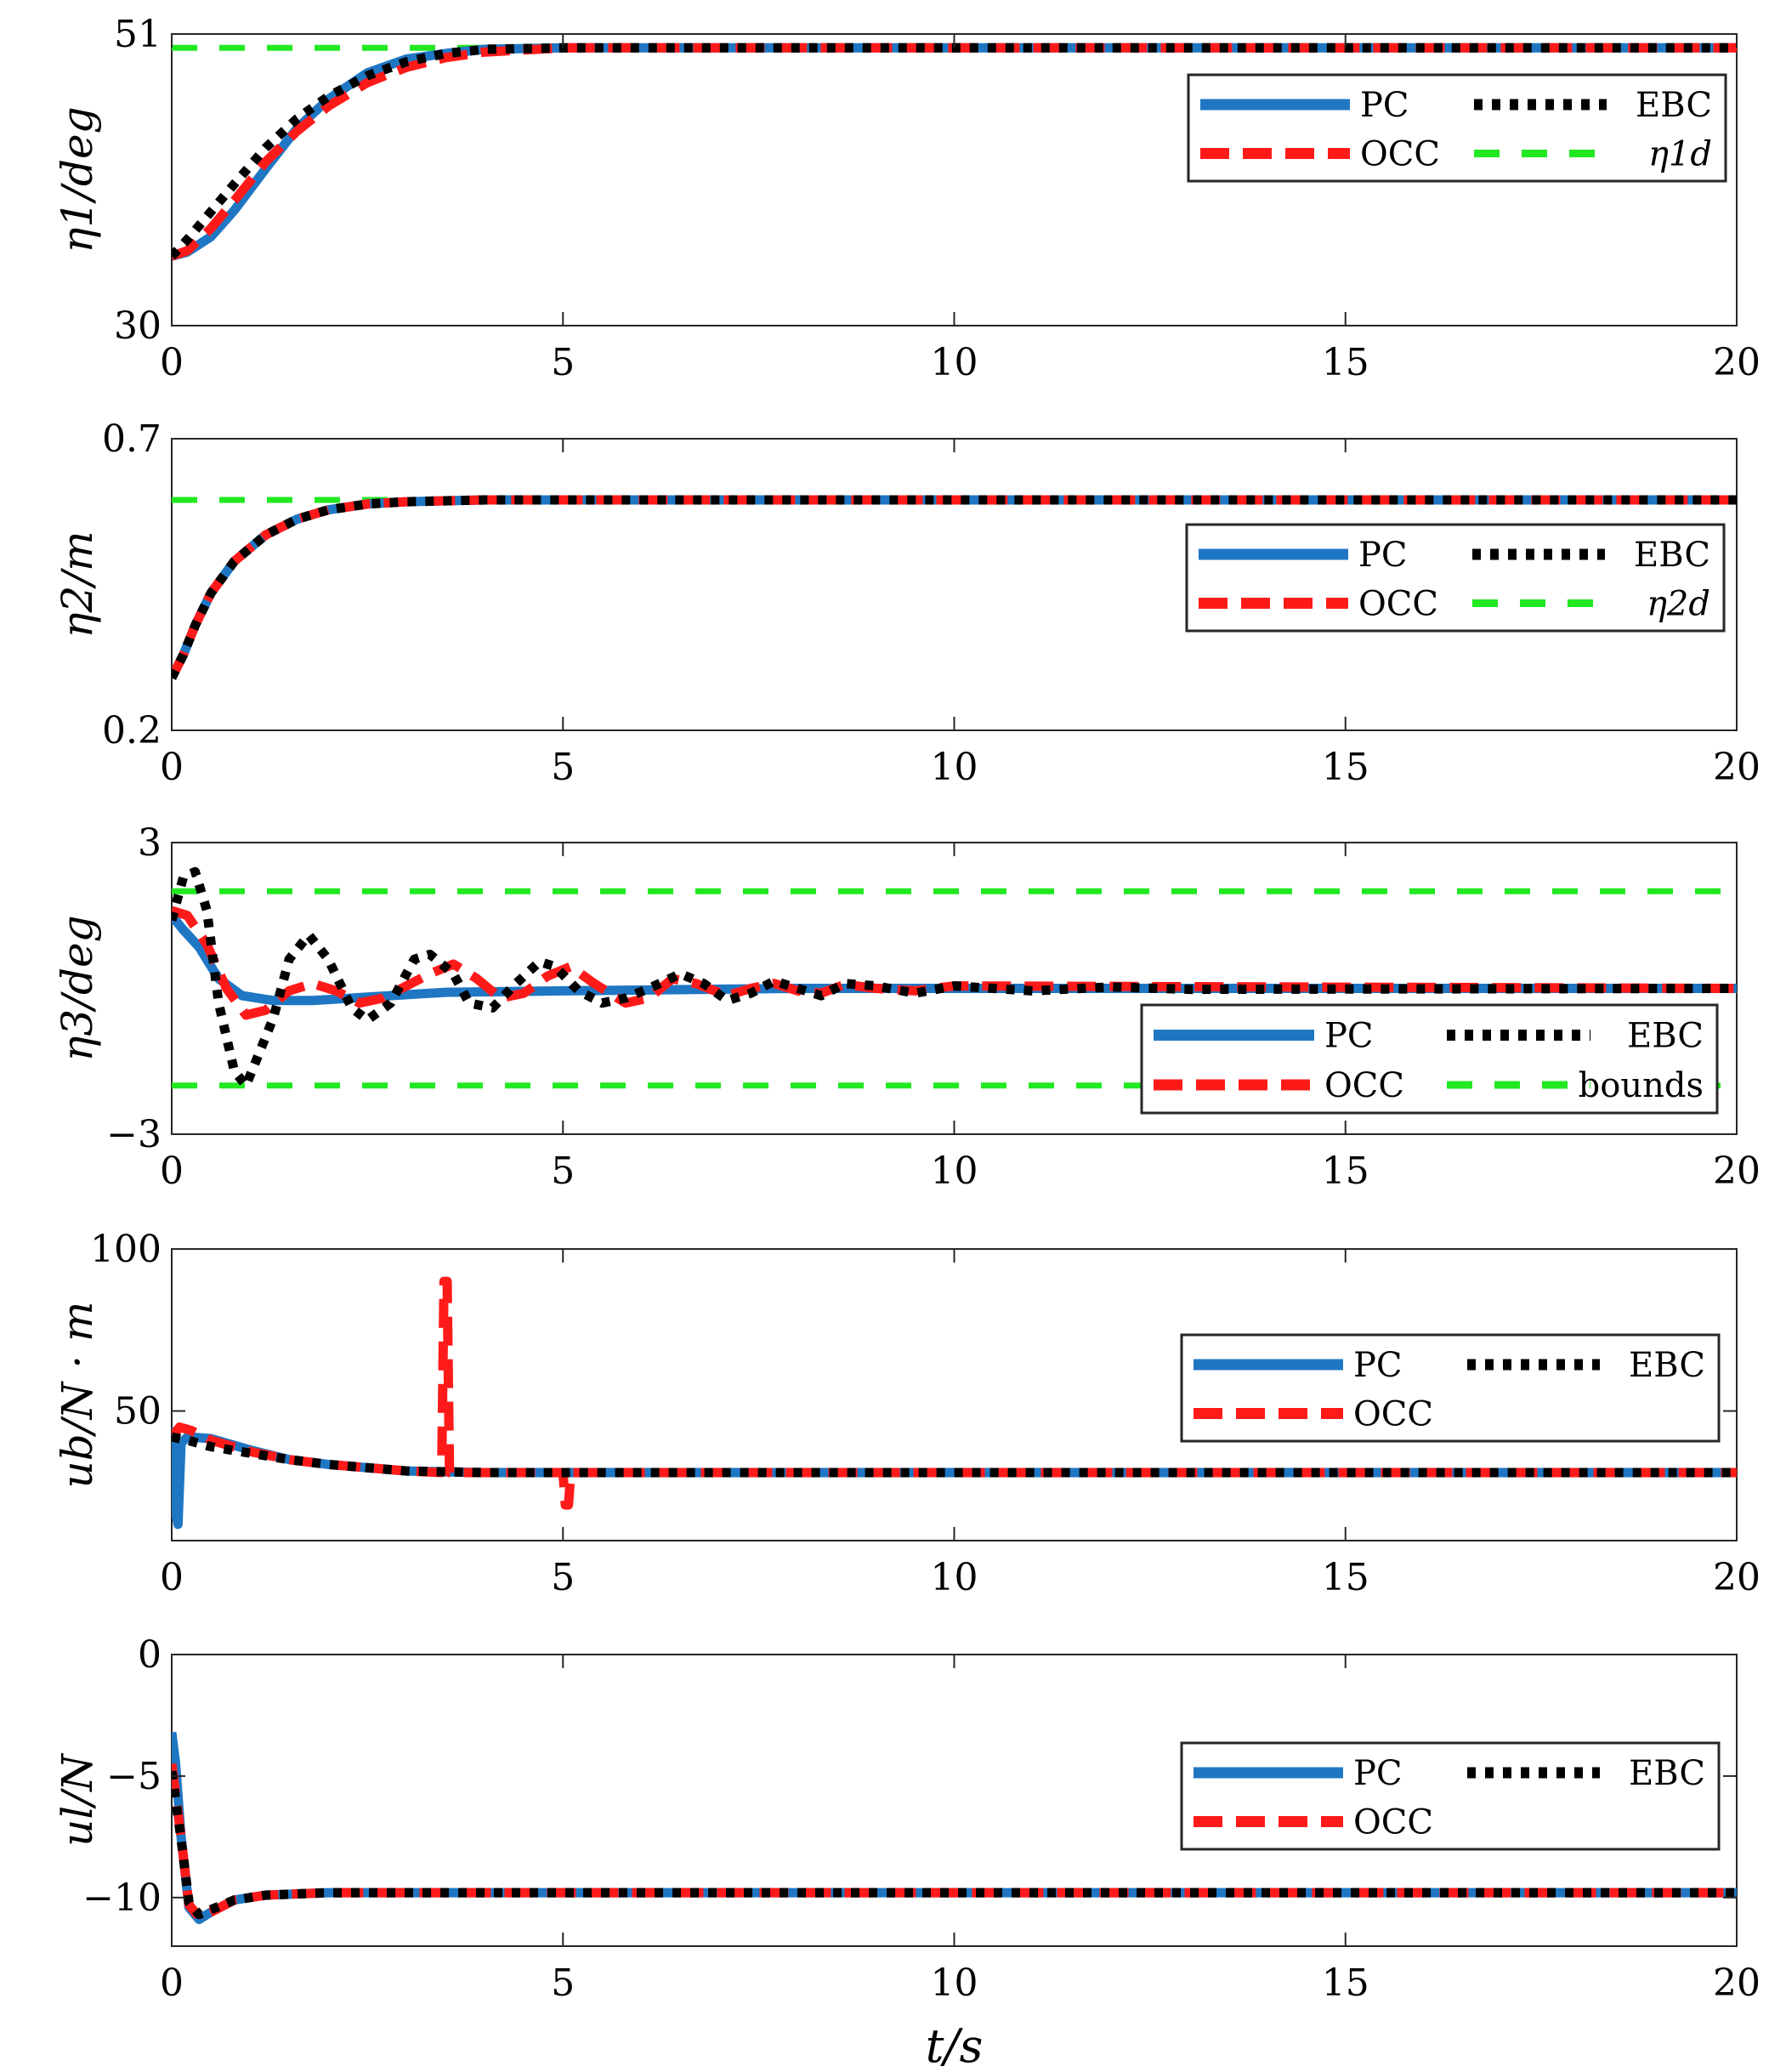 Image resolution: width=1769 pixels, height=2072 pixels. Describe the element at coordinates (150, 1655) in the screenshot. I see `y-tick-label: 0` at that location.